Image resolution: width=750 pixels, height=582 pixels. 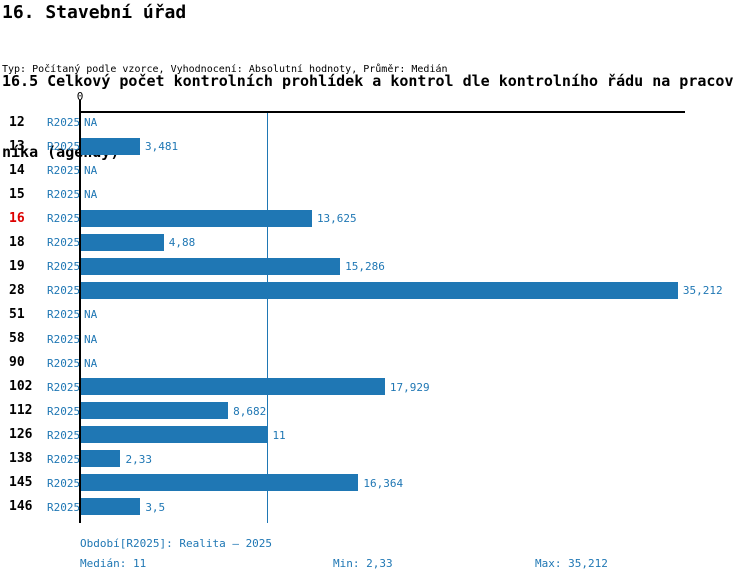 I want to click on row-id-label: 14, so click(x=17, y=170).